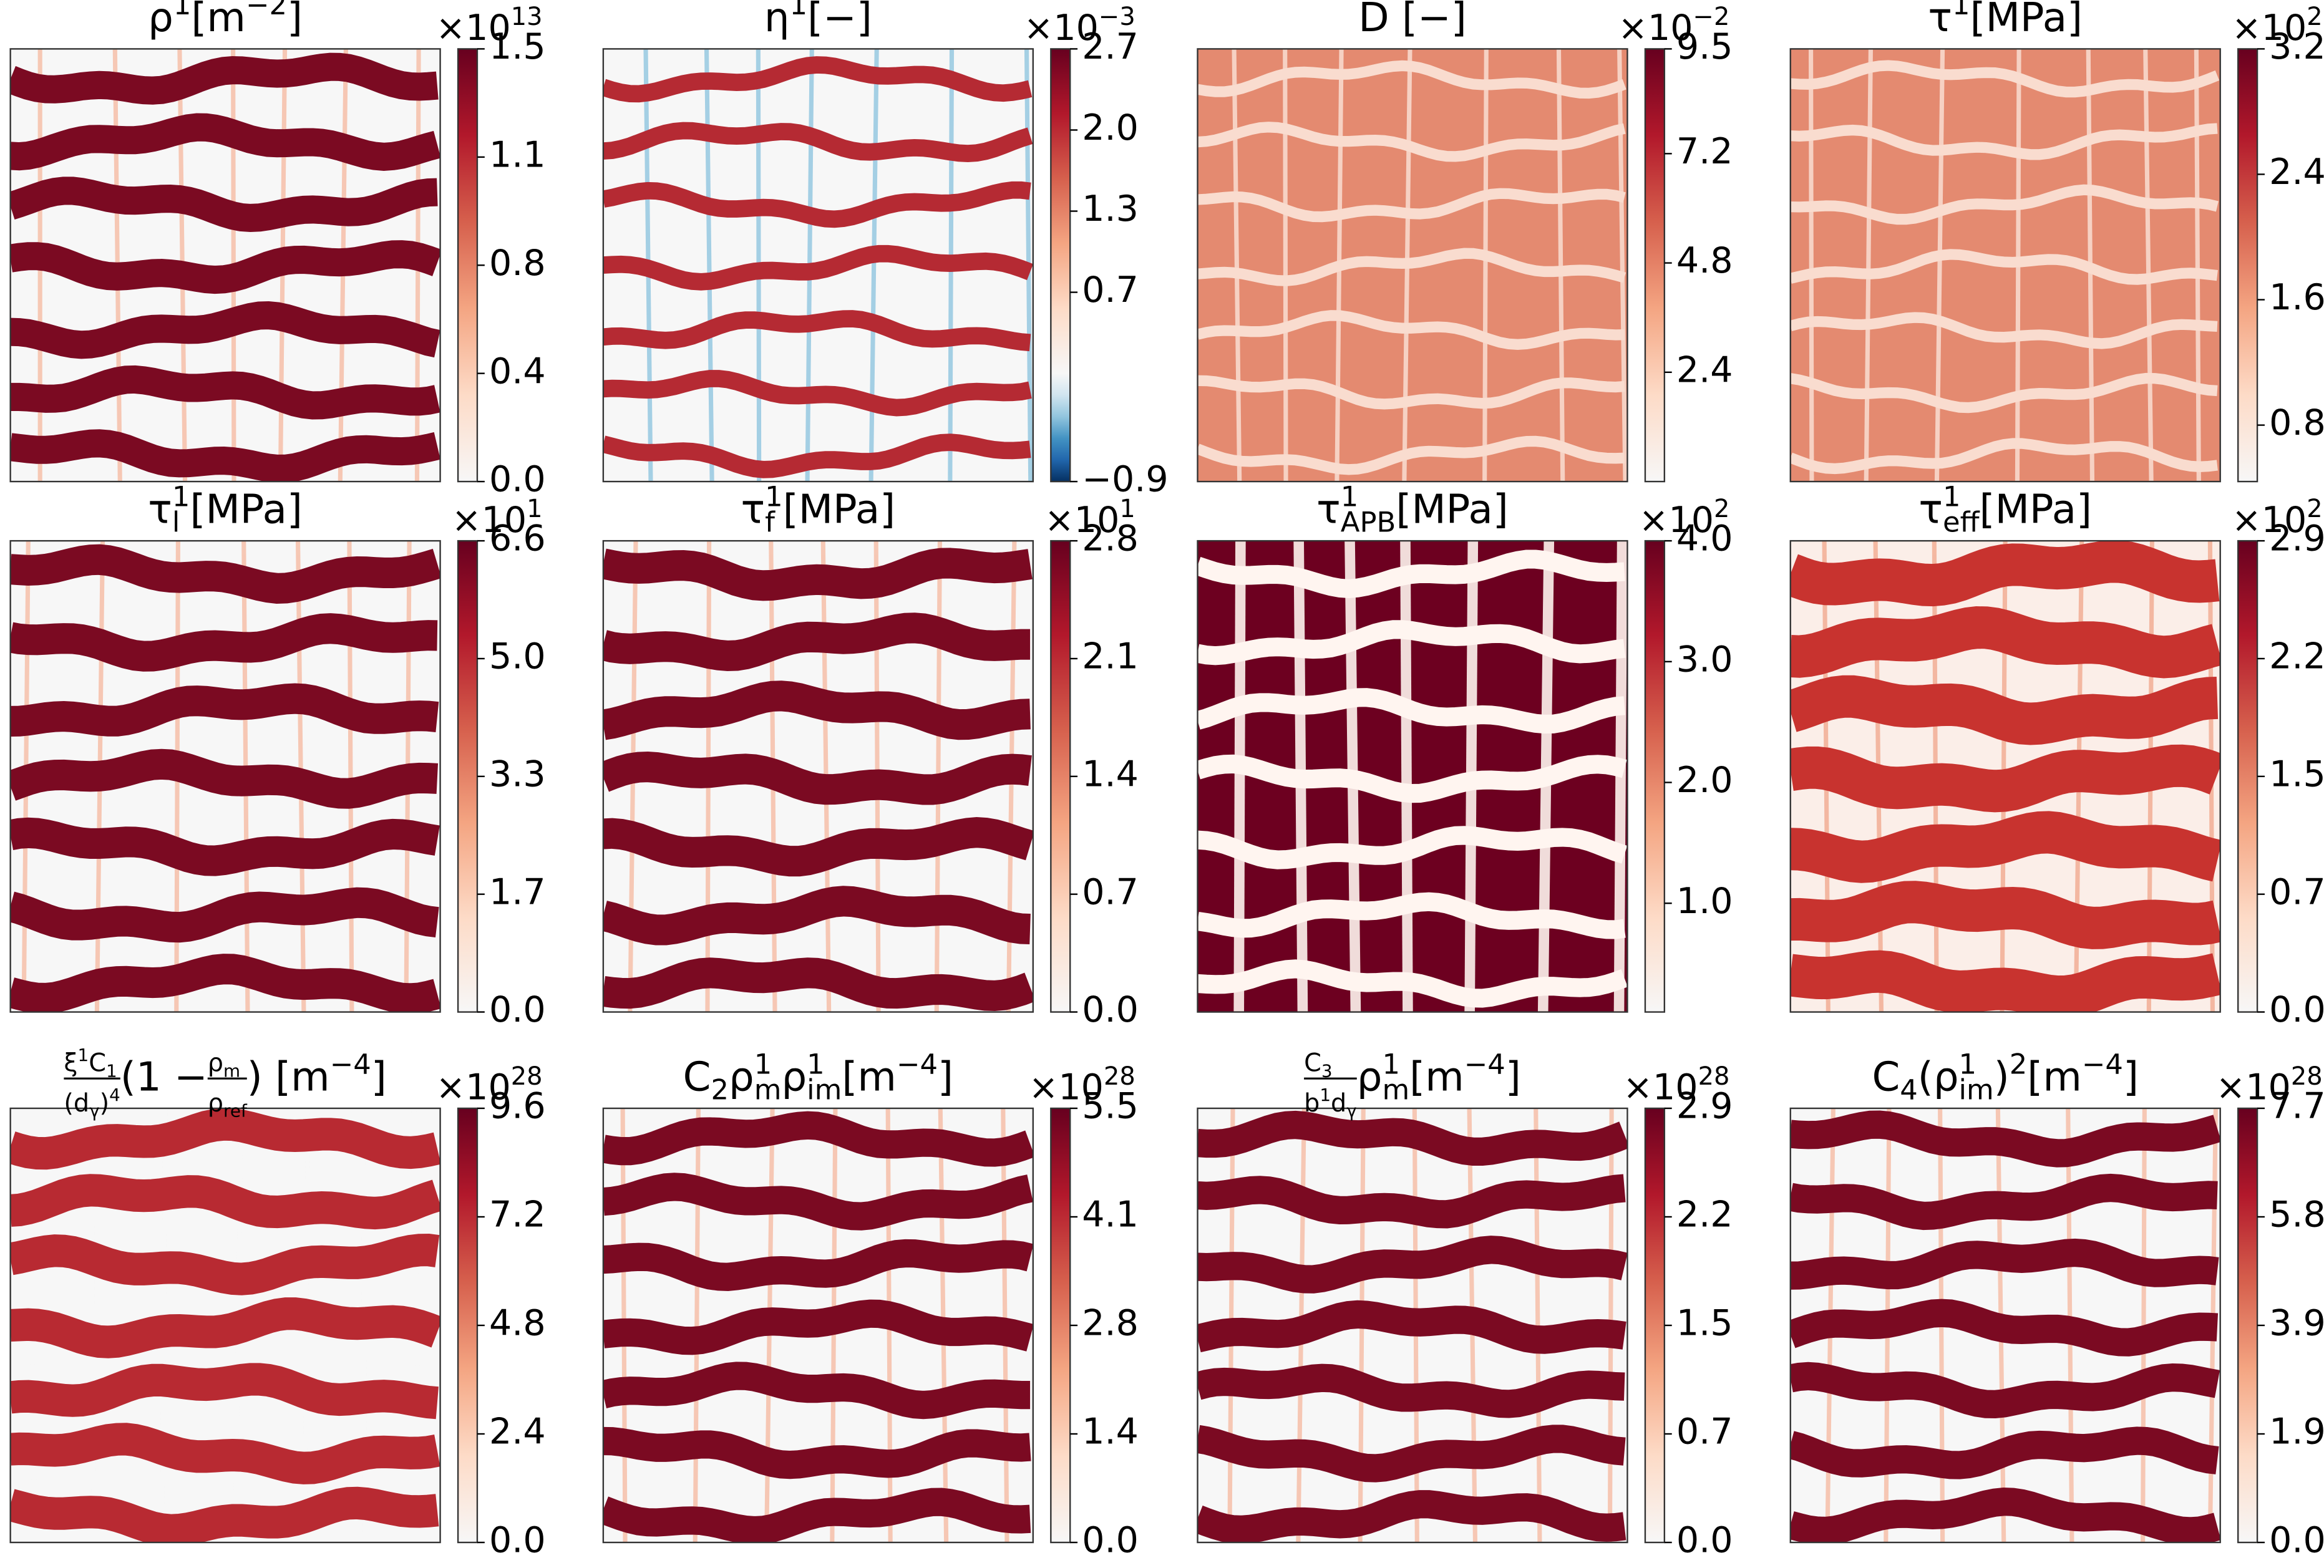 The width and height of the screenshot is (2324, 1568). I want to click on colorbar-tick-label: 2.4, so click(517, 1432).